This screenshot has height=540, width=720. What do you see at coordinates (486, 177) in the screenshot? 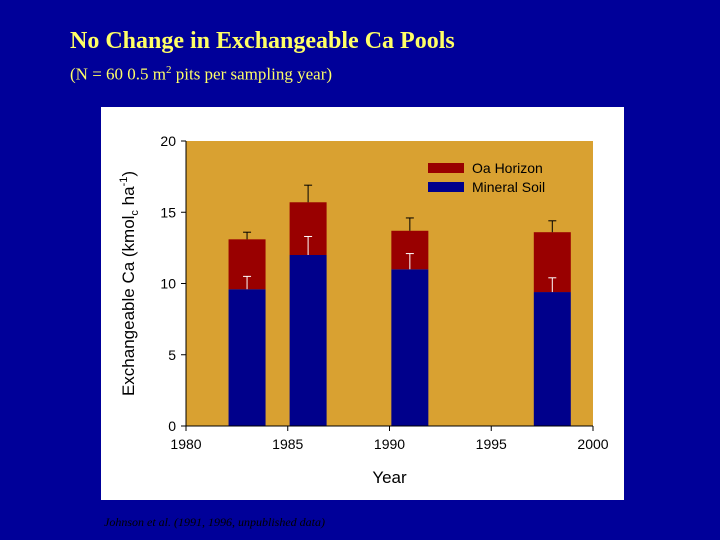
I see `legend: Oa Horizon Mineral Soil` at bounding box center [486, 177].